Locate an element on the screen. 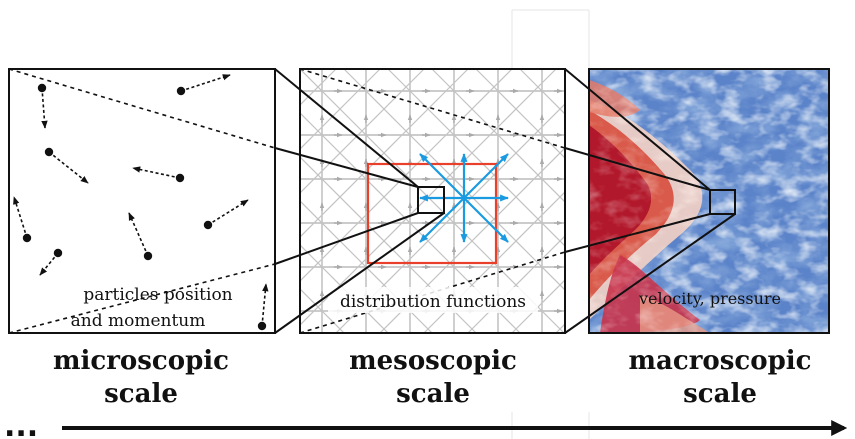 This screenshot has width=855, height=439. micro-dashed-bottom is located at coordinates (142, 298).